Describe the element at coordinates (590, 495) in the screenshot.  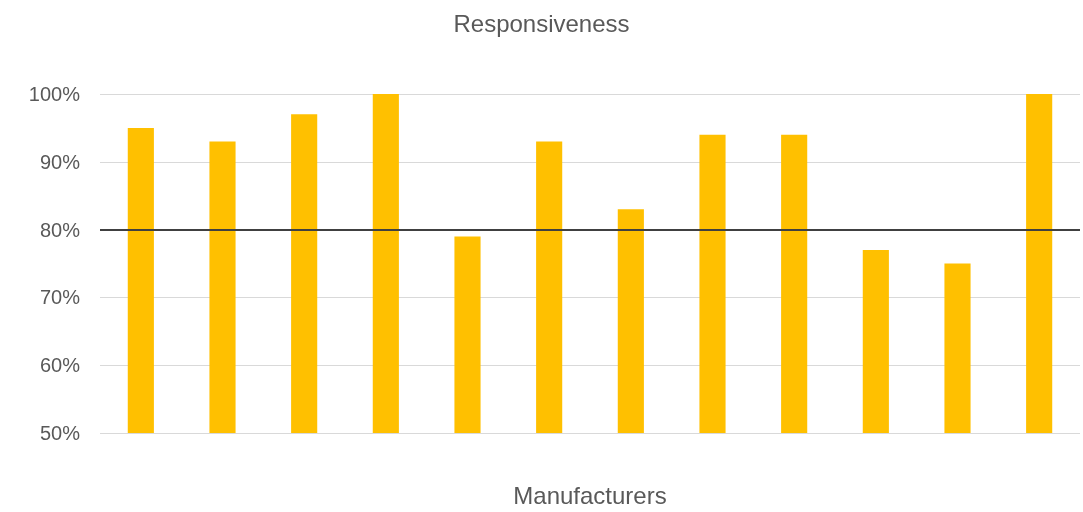
I see `x-axis-title: Manufacturers` at that location.